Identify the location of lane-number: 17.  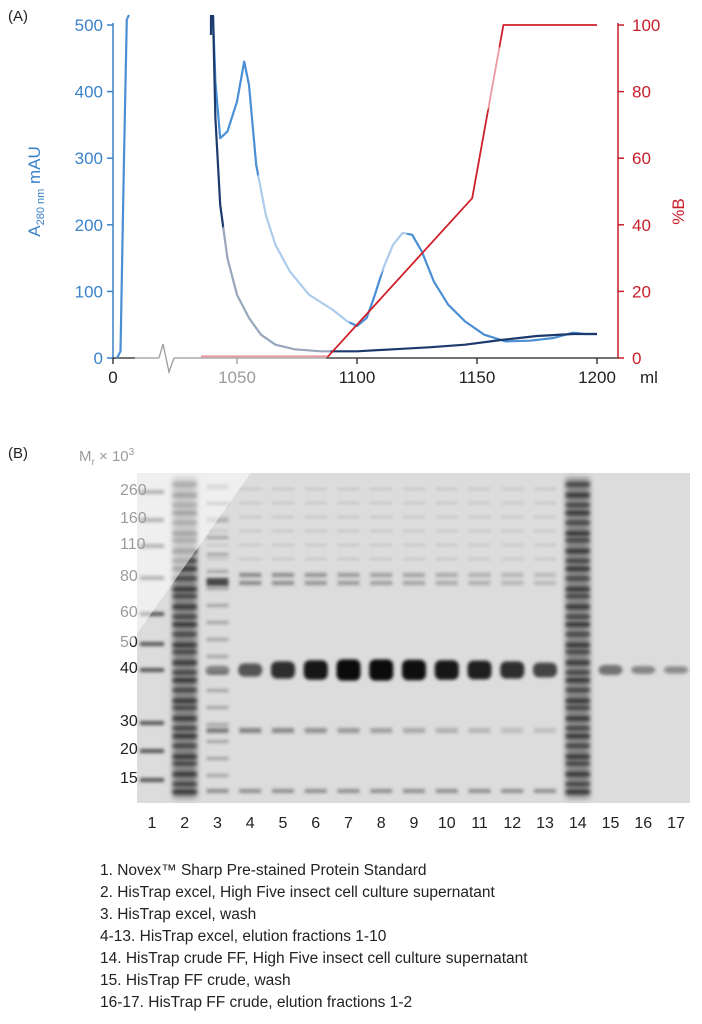
(676, 823).